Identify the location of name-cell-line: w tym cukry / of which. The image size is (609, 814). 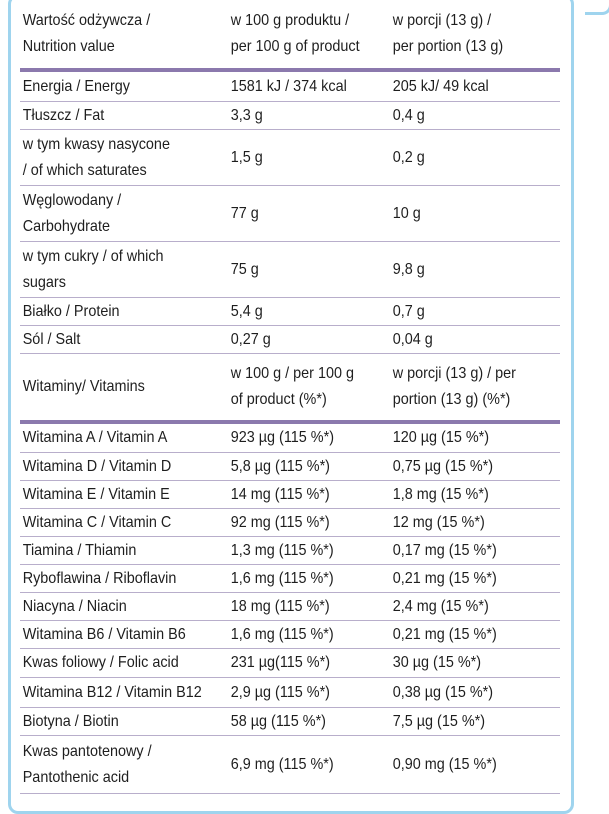
(93, 256).